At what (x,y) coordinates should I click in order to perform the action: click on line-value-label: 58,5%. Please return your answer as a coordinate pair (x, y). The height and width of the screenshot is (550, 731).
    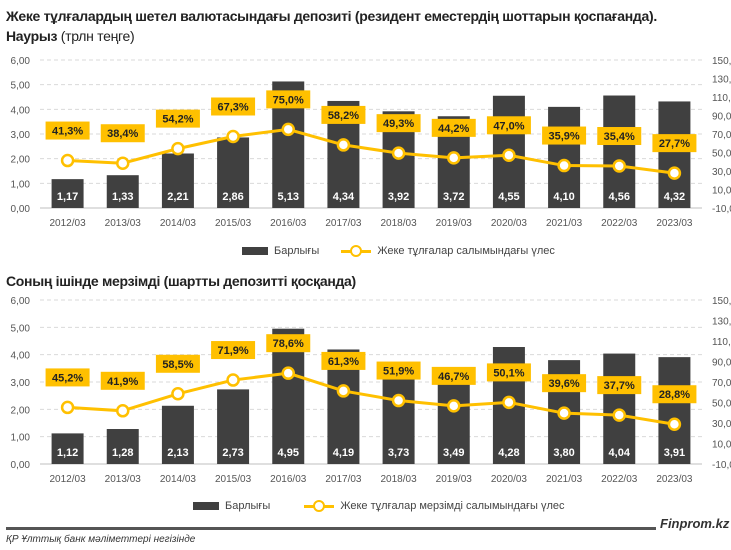
    Looking at the image, I should click on (177, 365).